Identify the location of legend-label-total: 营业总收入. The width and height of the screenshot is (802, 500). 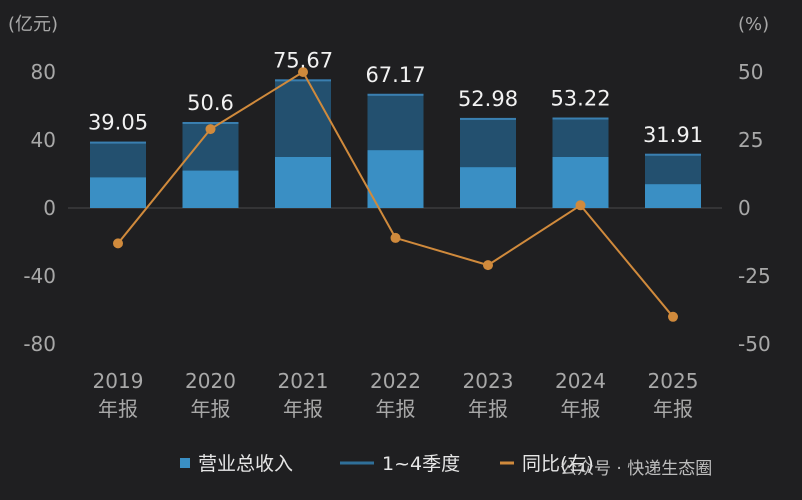
(245, 464).